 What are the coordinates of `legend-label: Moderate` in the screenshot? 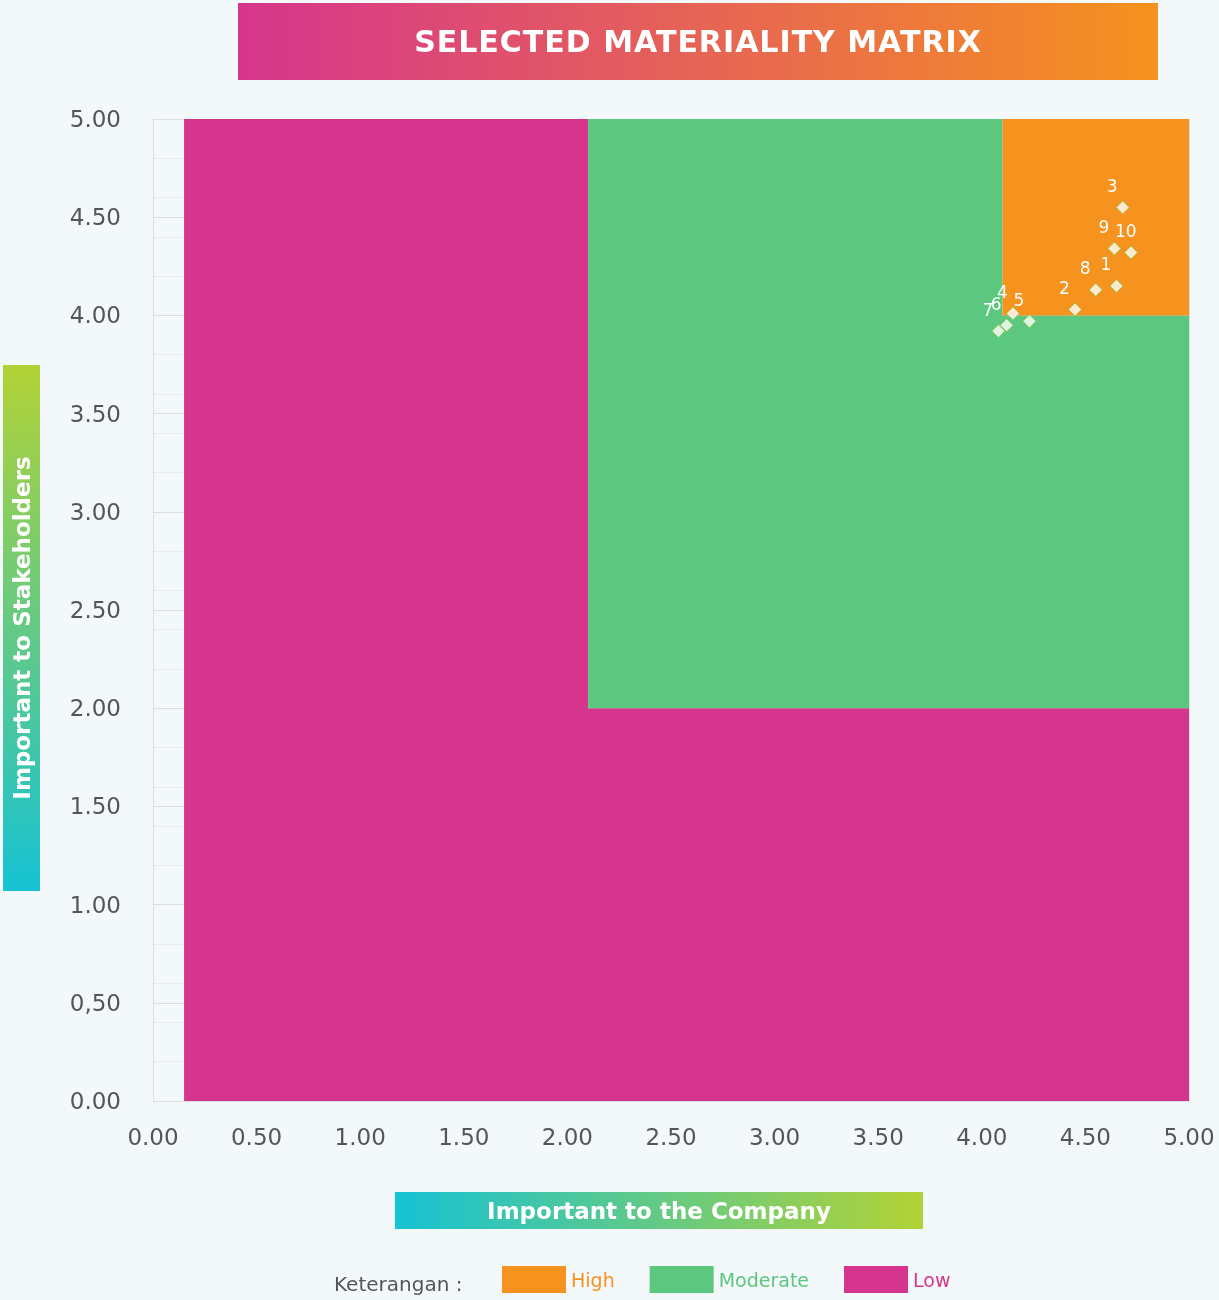 It's located at (764, 1279).